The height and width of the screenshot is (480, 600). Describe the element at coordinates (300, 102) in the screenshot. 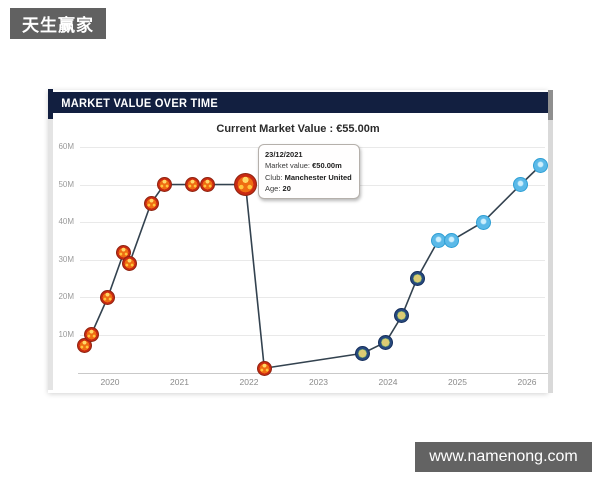

I see `panel-header: MARKET VALUE OVER TIME` at that location.